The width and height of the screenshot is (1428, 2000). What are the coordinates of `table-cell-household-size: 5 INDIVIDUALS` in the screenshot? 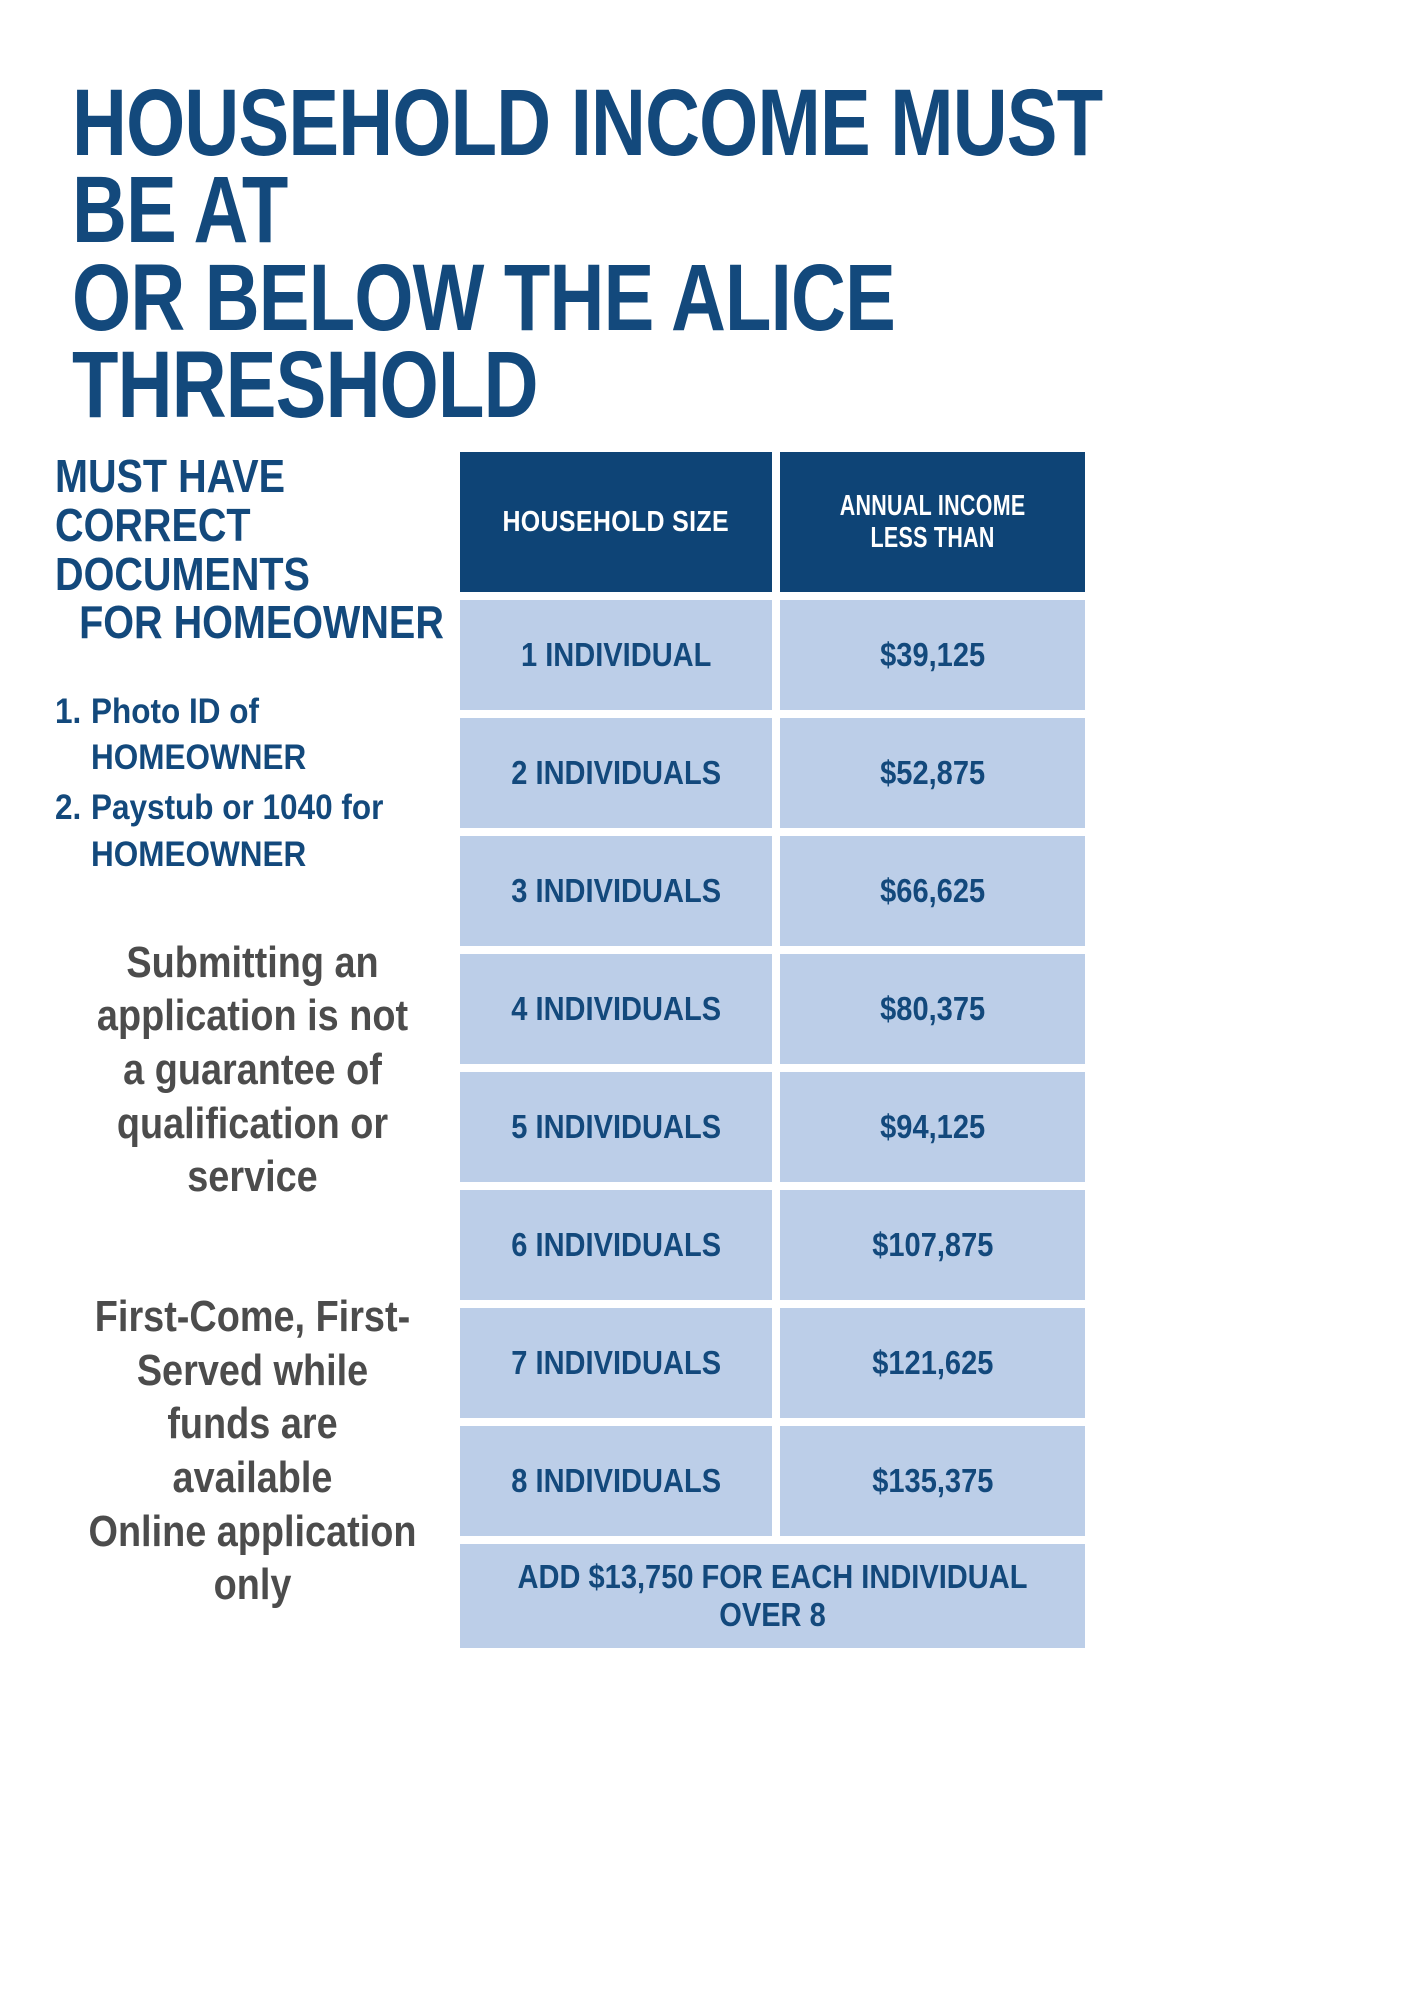 It's located at (616, 1127).